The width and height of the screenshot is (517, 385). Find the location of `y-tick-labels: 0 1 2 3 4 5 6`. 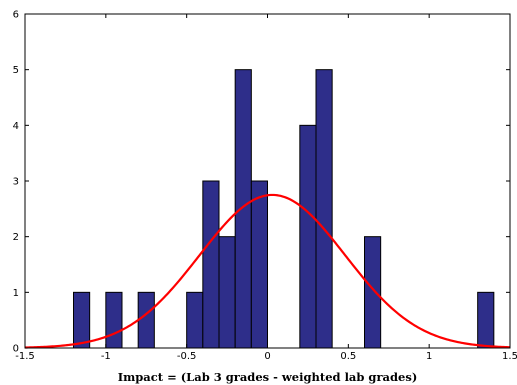

y-tick-labels: 0 1 2 3 4 5 6 is located at coordinates (16, 182).